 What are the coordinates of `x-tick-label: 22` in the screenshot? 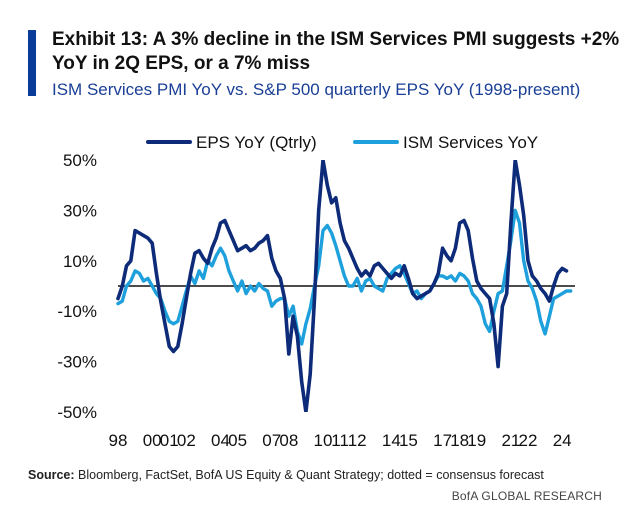 It's located at (528, 440).